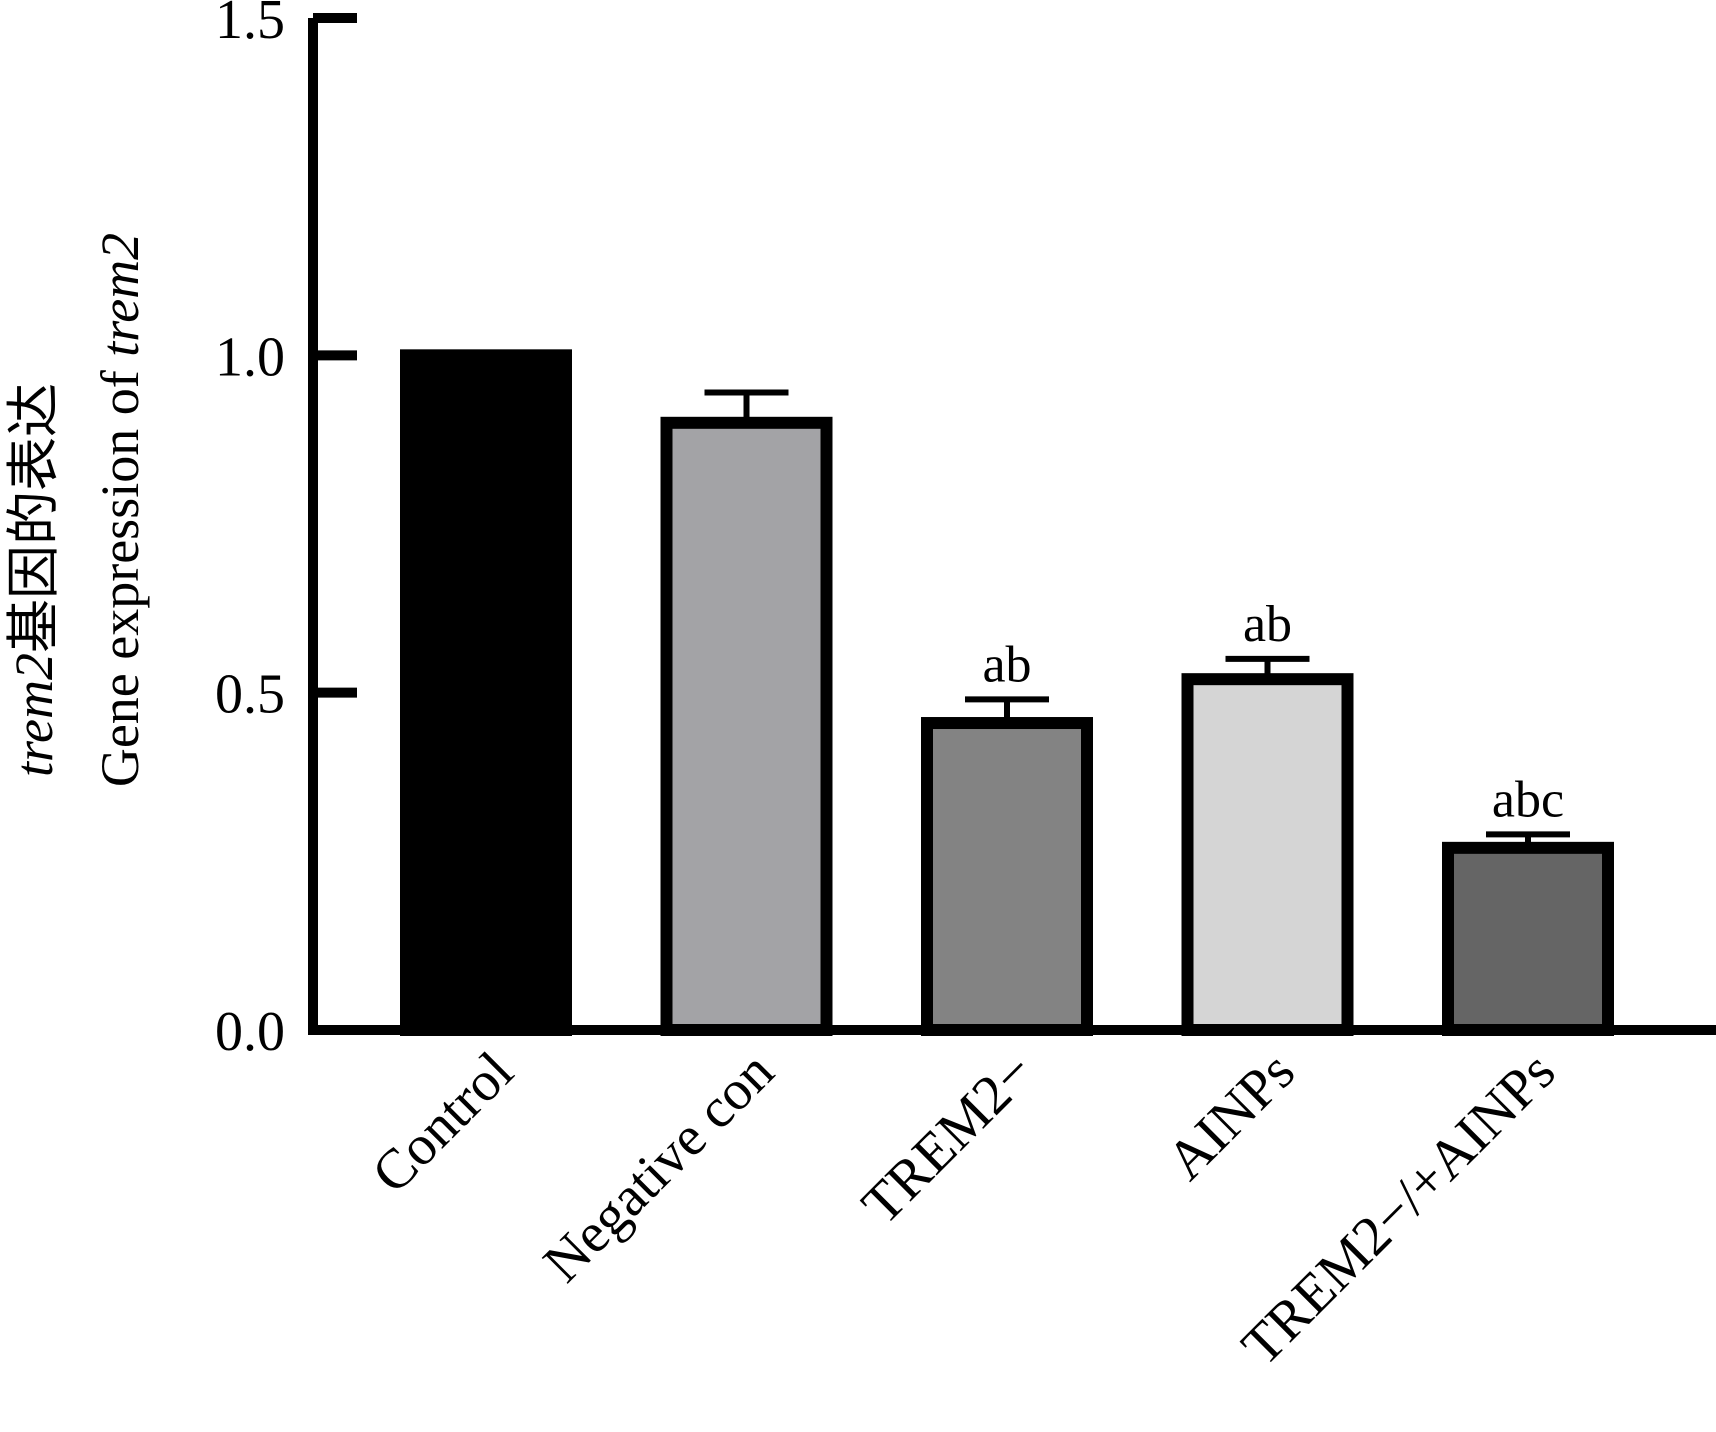 The image size is (1716, 1432). What do you see at coordinates (948, 1138) in the screenshot?
I see `x-tick-label: TREM2−` at bounding box center [948, 1138].